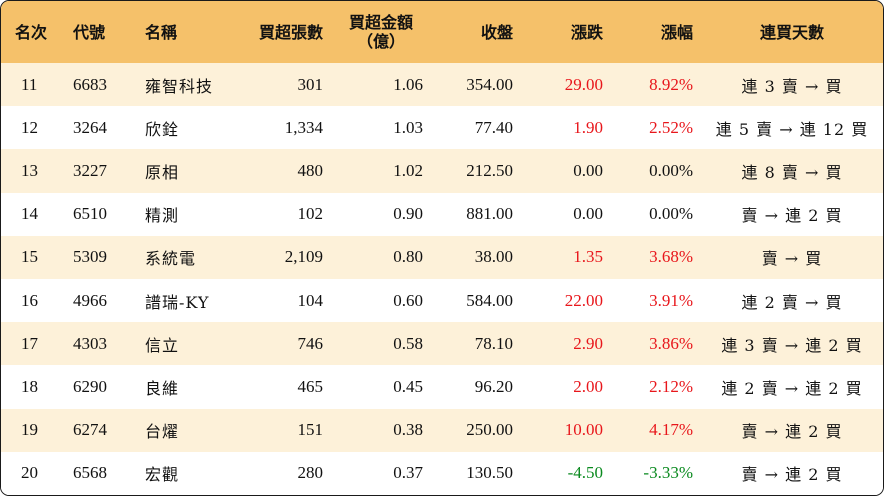 This screenshot has width=884, height=496. I want to click on cell-consecutive-days: 連 5 賣 → 連 12 買, so click(792, 129).